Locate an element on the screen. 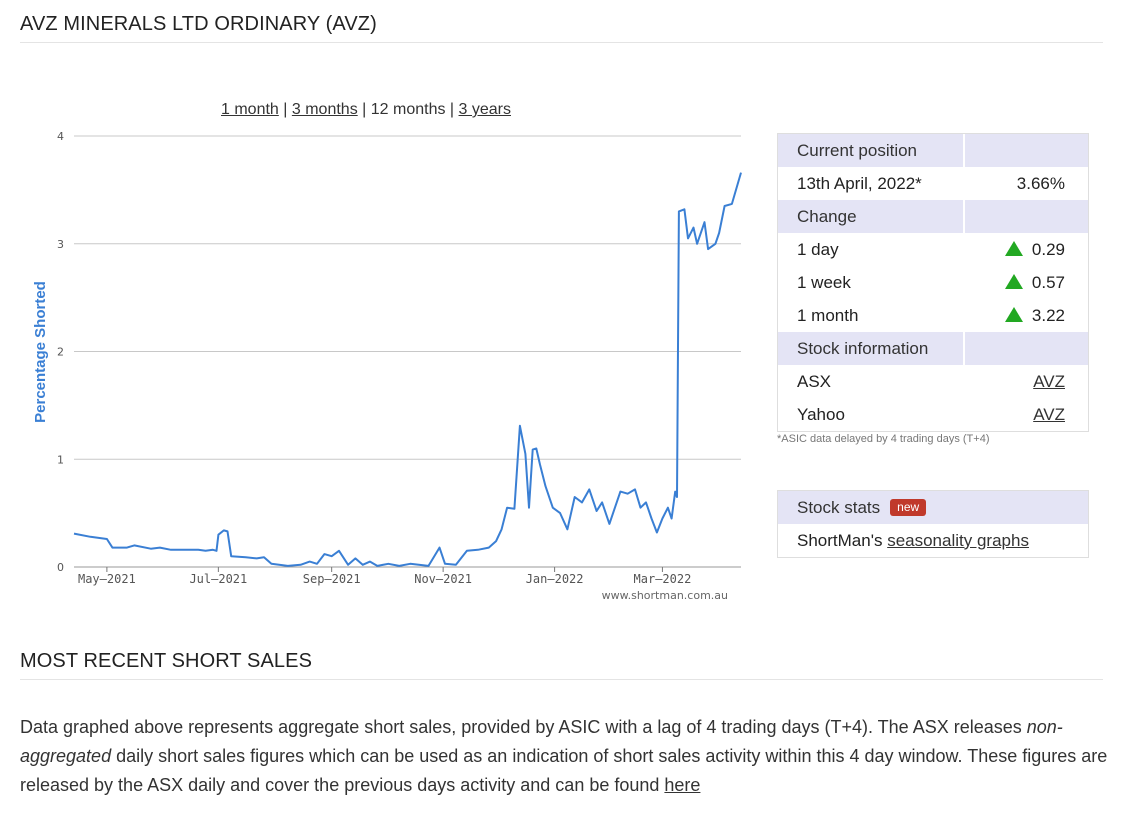  chart-watermark: www.shortman.com.au is located at coordinates (665, 595).